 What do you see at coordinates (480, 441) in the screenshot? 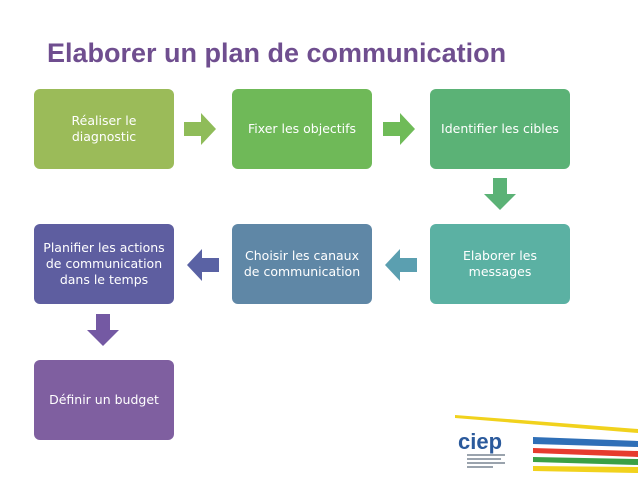
I see `logo-text: ciep` at bounding box center [480, 441].